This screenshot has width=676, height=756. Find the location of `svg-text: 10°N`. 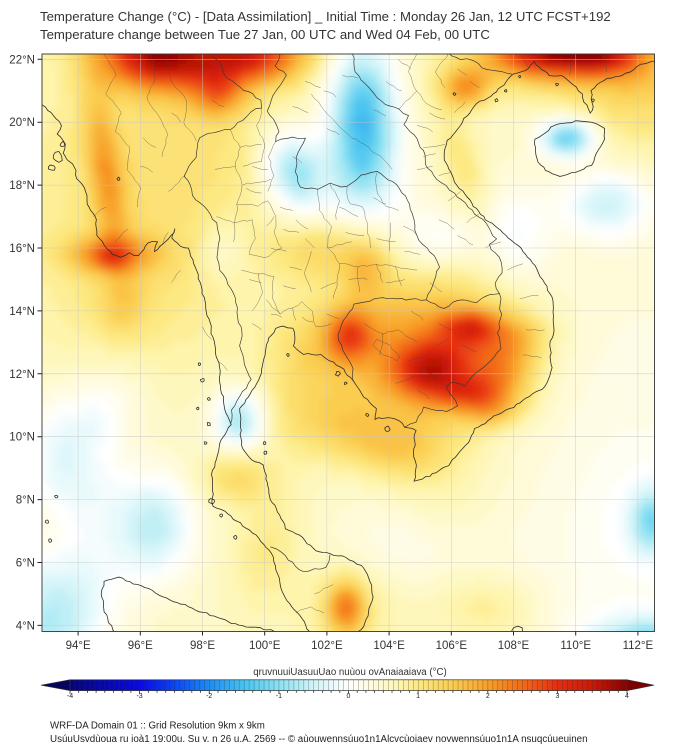

svg-text: 10°N is located at coordinates (22, 438).